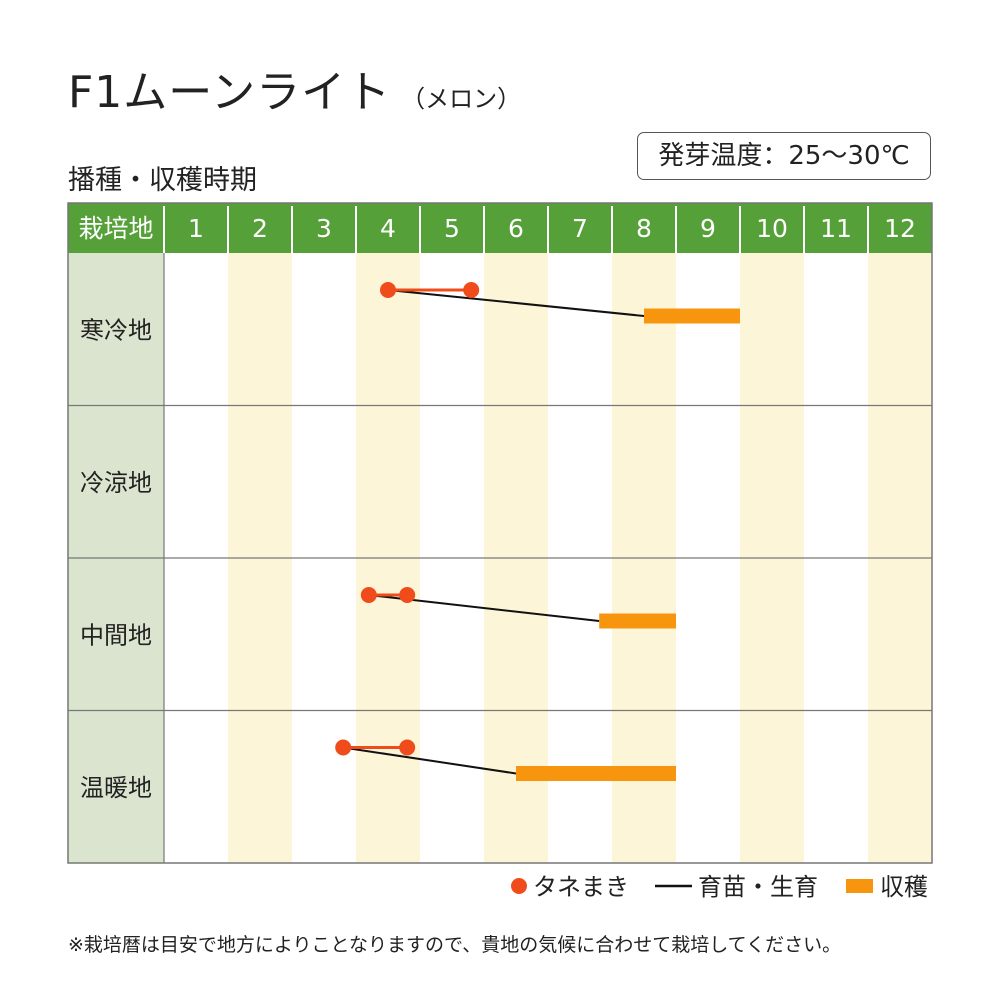 The height and width of the screenshot is (1000, 1000). Describe the element at coordinates (581, 887) in the screenshot. I see `legend-sowing-label: タネまき` at that location.